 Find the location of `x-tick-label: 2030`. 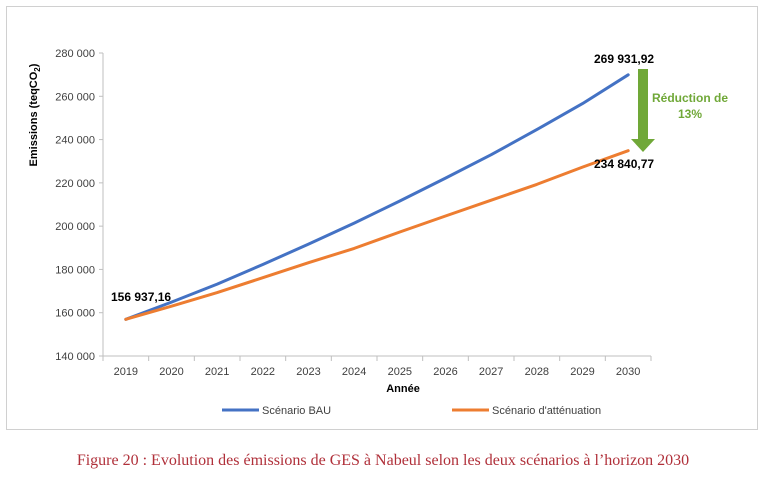

x-tick-label: 2030 is located at coordinates (628, 372).